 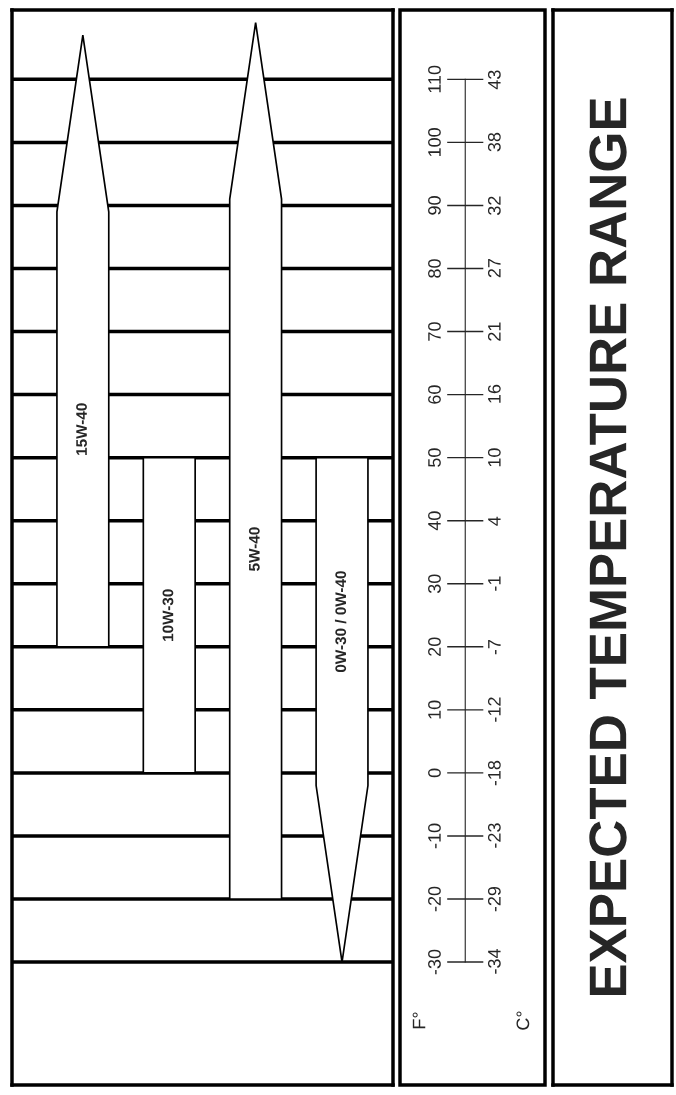 What do you see at coordinates (494, 899) in the screenshot?
I see `y2-tick-label: -29` at bounding box center [494, 899].